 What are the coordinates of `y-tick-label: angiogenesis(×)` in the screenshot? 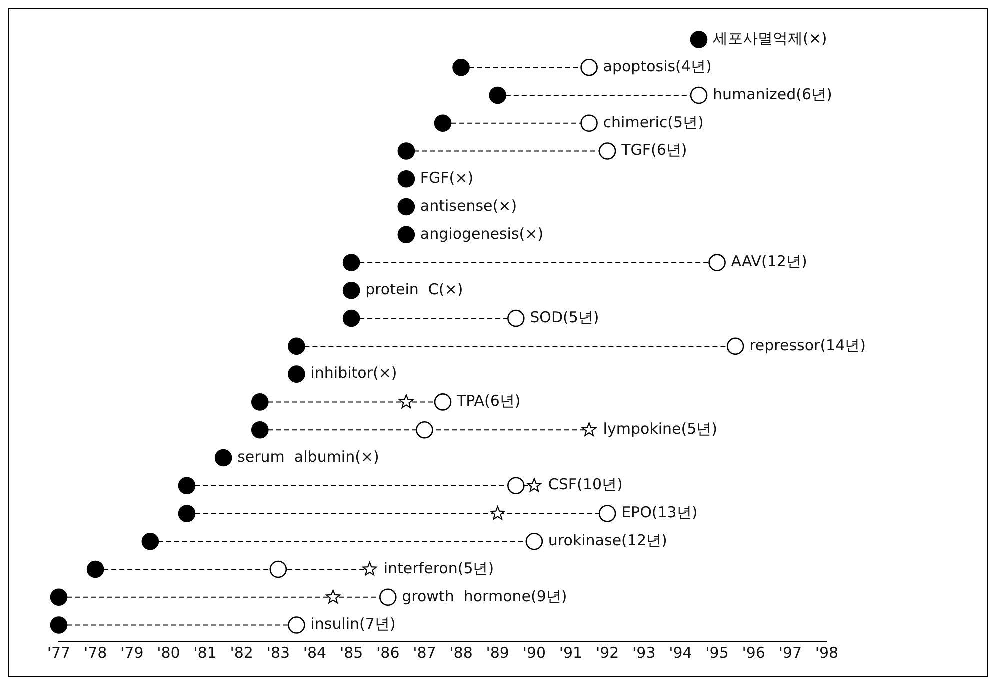 It's located at (482, 233).